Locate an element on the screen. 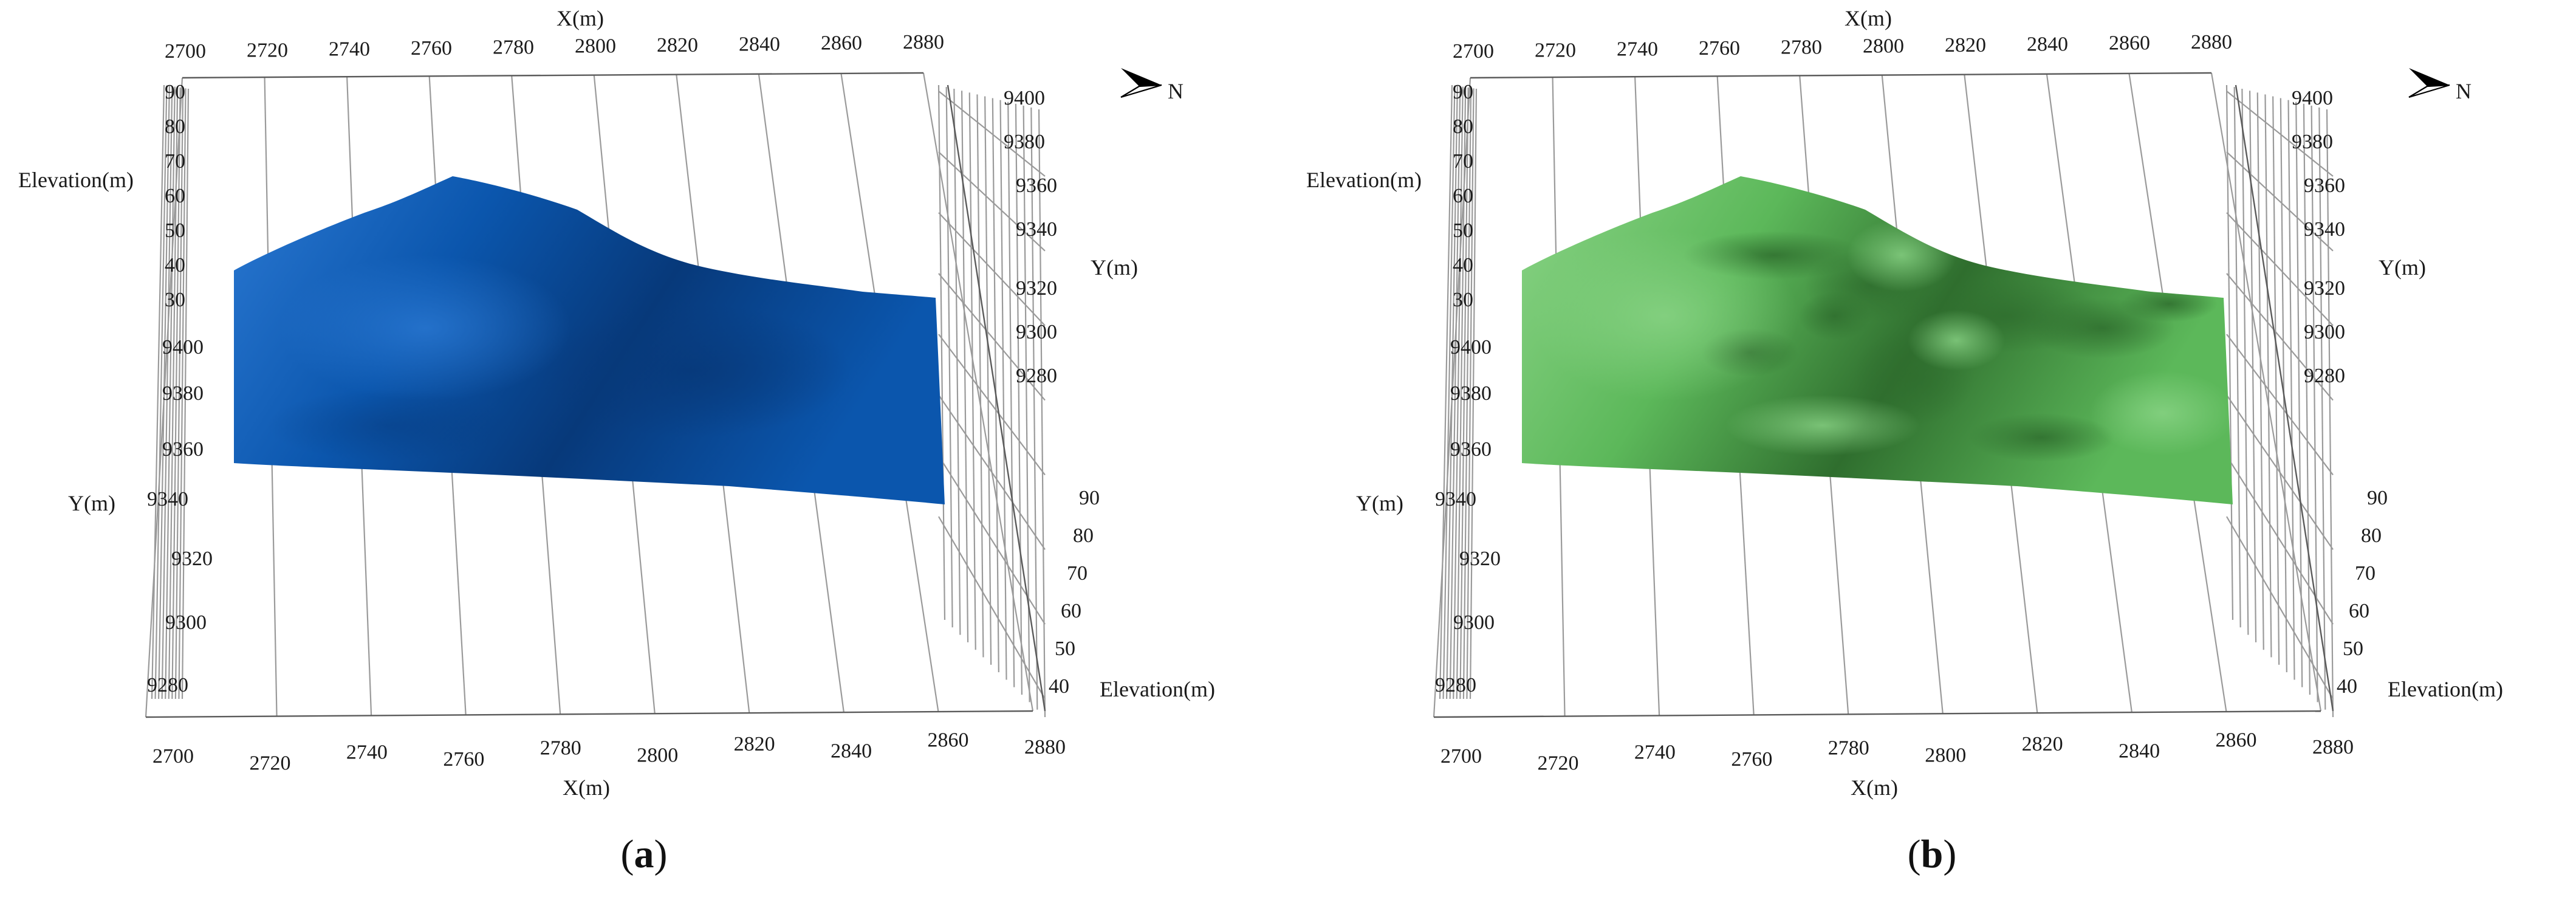 The height and width of the screenshot is (897, 2576). terrain-surface is located at coordinates (1877, 340).